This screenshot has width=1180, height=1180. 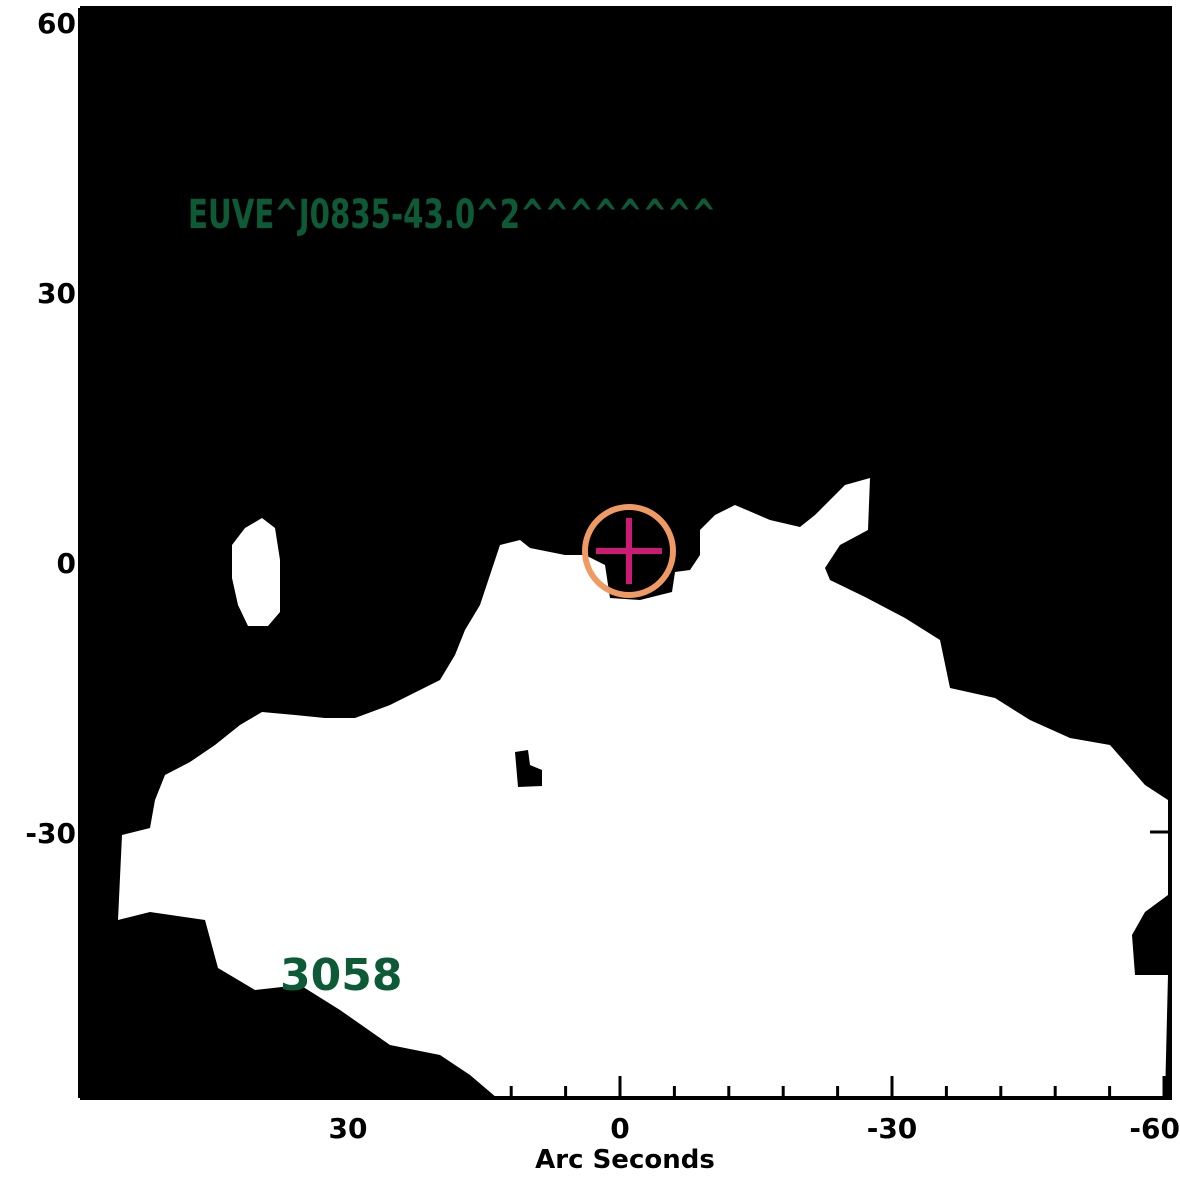 What do you see at coordinates (56, 293) in the screenshot?
I see `y-tick-label: 30` at bounding box center [56, 293].